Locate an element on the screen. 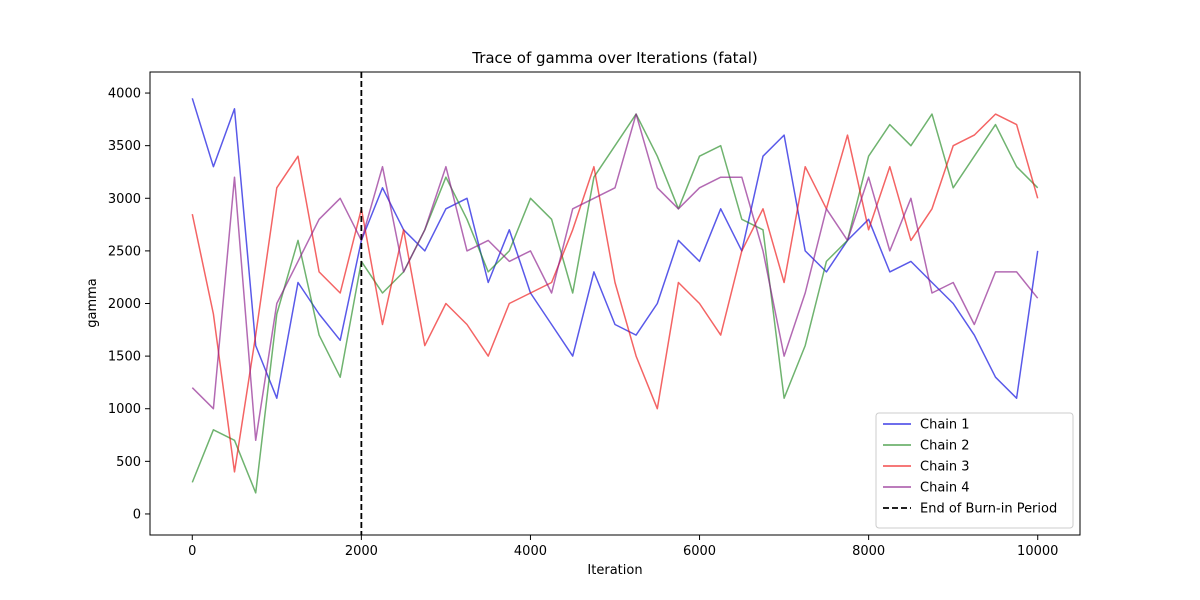 The image size is (1200, 600). chart-title: Trace of gamma over Iterations (fatal) is located at coordinates (614, 58).